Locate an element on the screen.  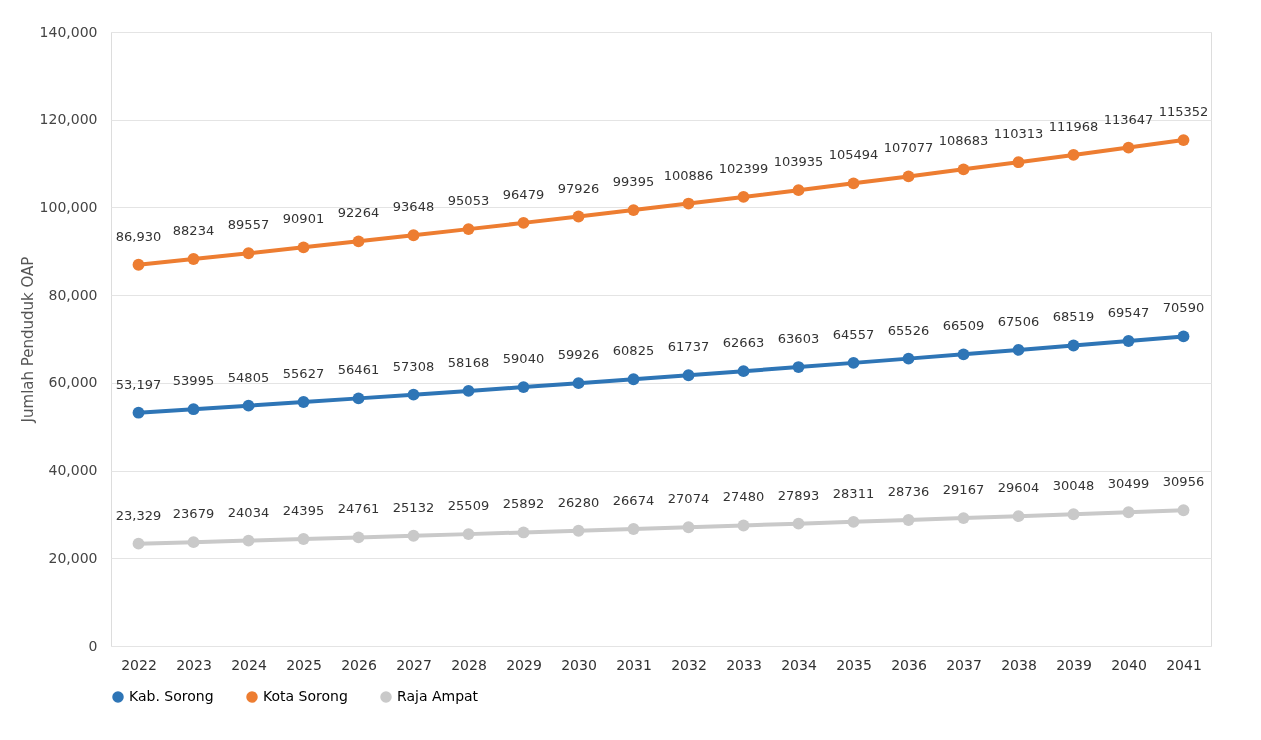
x-tick-label: 2025 is located at coordinates (304, 664).